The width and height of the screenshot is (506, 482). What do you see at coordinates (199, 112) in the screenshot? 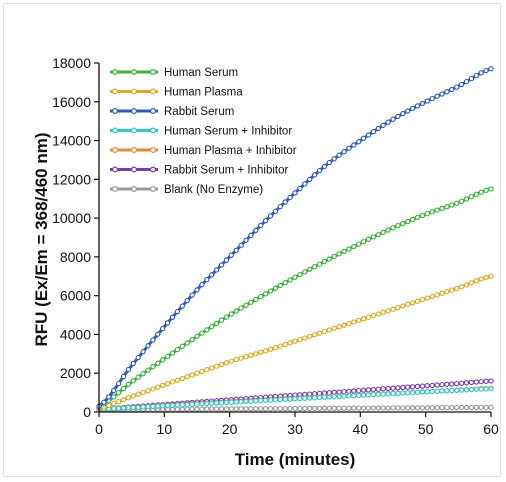
I see `legend-label: Rabbit Serum` at bounding box center [199, 112].